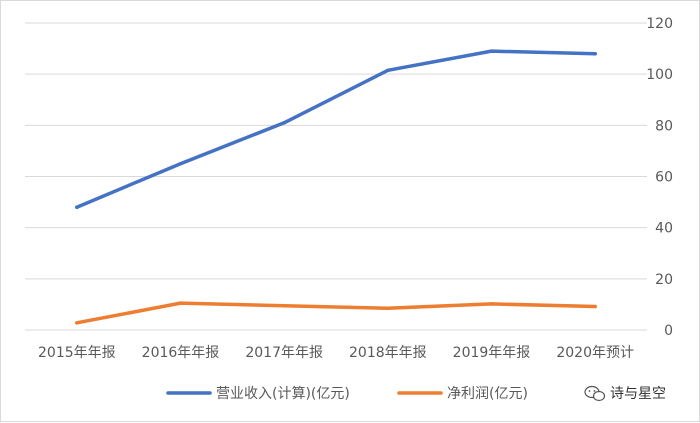 This screenshot has width=700, height=423. What do you see at coordinates (181, 353) in the screenshot?
I see `x-tick-label: 2016年年报` at bounding box center [181, 353].